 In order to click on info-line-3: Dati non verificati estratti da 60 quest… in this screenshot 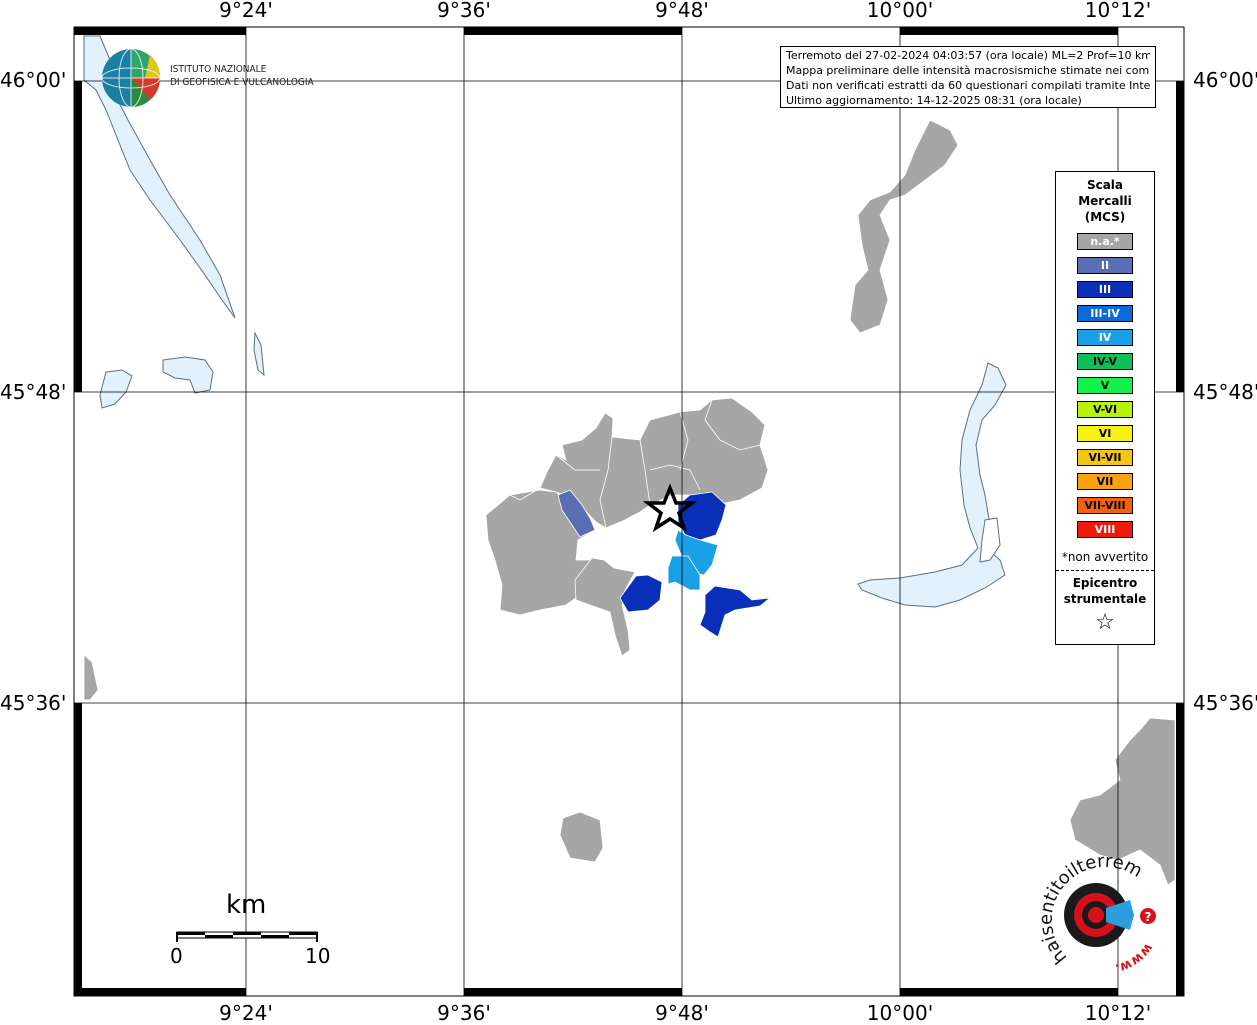, I will do `click(968, 85)`.